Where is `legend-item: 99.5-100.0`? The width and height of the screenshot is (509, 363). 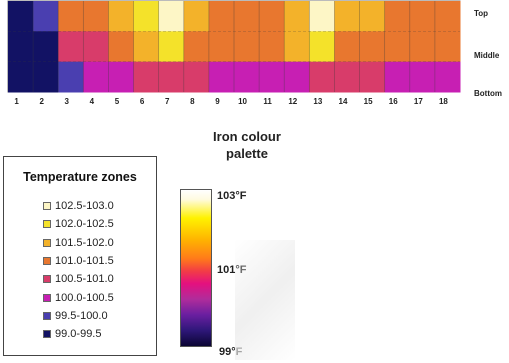
legend-item: 99.5-100.0 is located at coordinates (75, 316).